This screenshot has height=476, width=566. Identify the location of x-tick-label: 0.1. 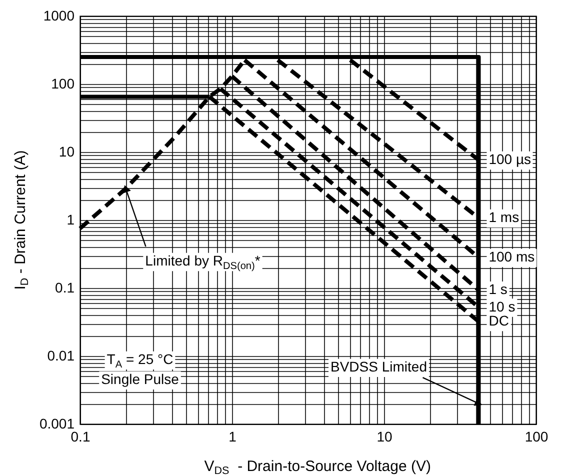
(80, 436).